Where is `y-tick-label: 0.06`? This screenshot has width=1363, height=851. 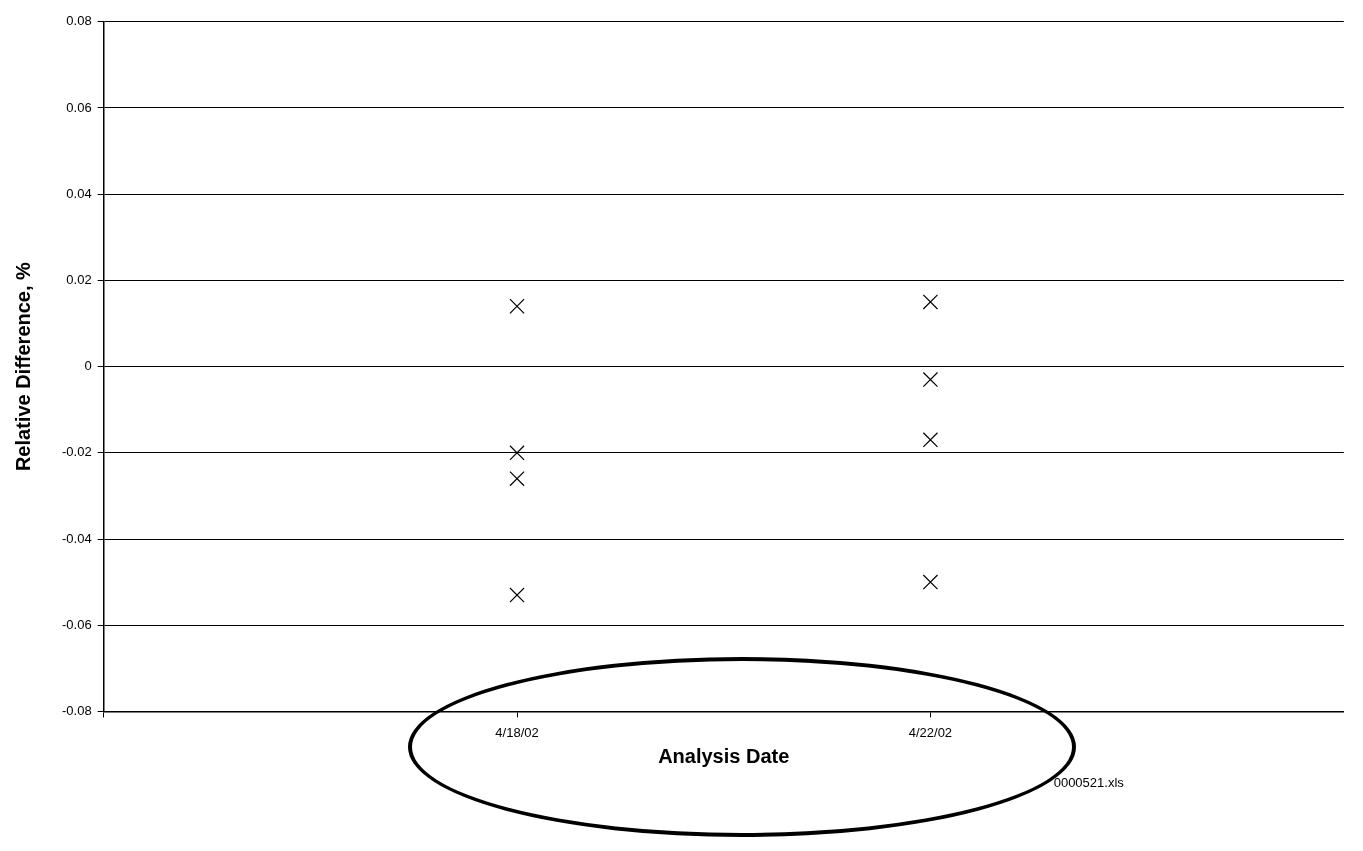
y-tick-label: 0.06 is located at coordinates (79, 107).